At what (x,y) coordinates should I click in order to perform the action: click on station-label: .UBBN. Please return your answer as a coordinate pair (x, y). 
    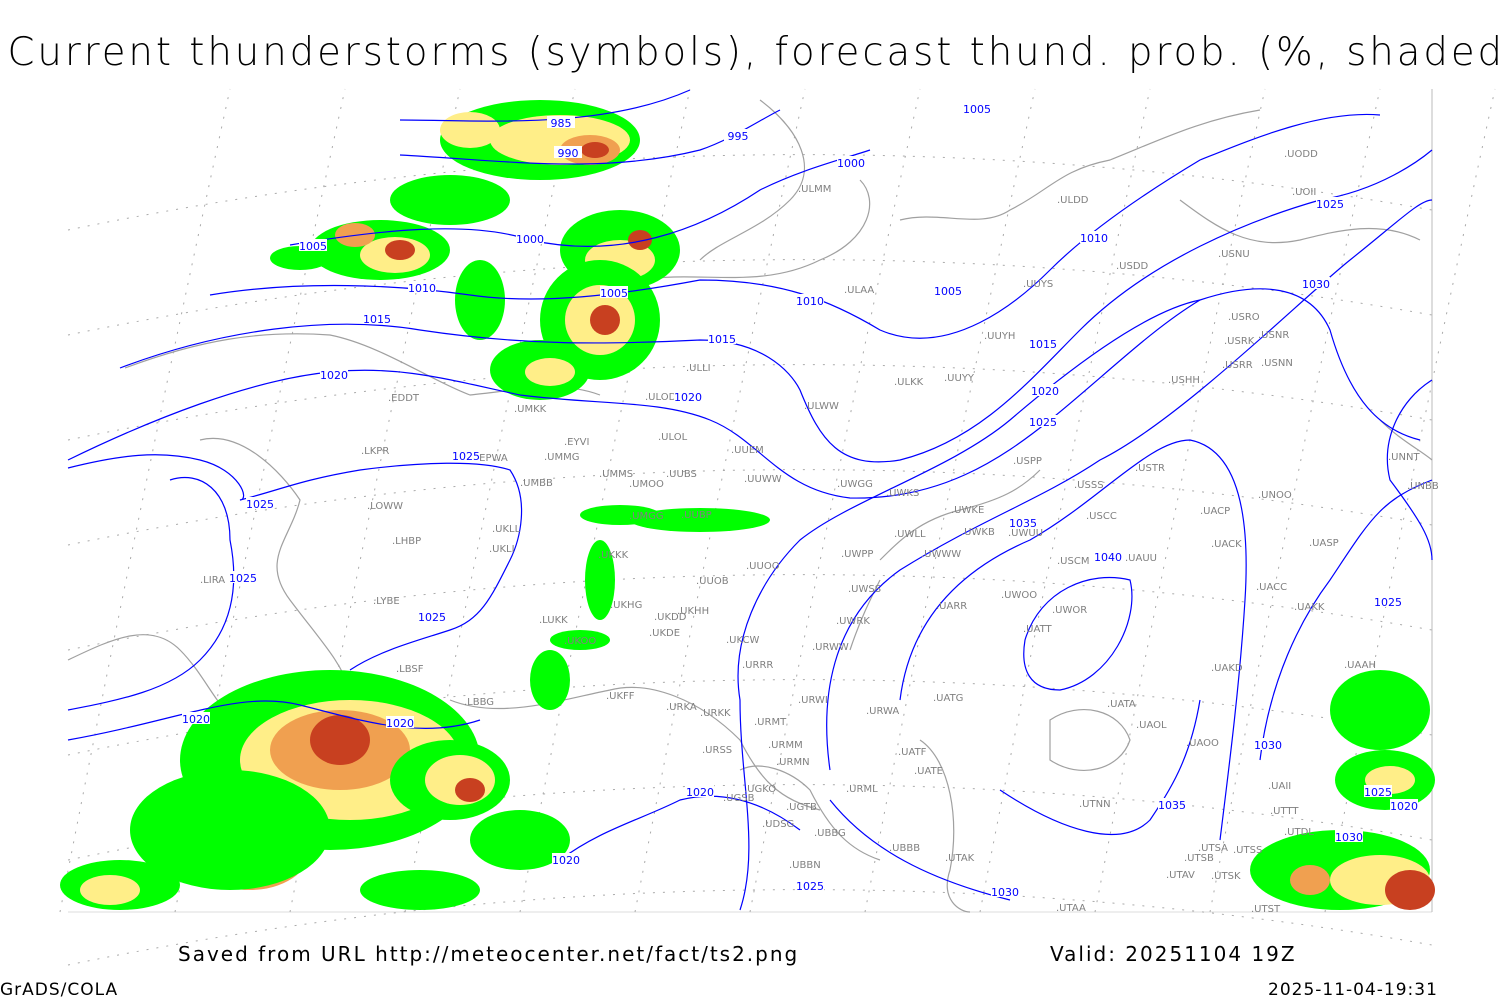
    Looking at the image, I should click on (805, 865).